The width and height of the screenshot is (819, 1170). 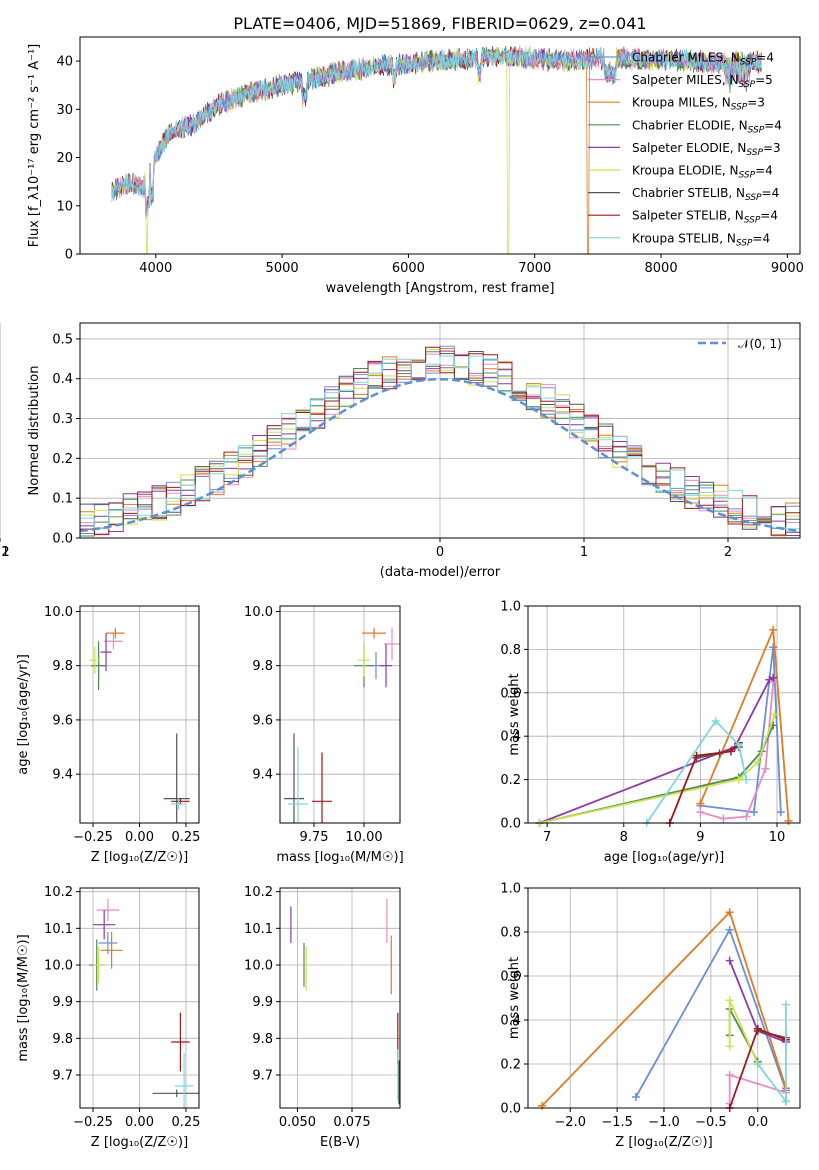 What do you see at coordinates (761, 103) in the screenshot?
I see `legend-nssp-value: 3` at bounding box center [761, 103].